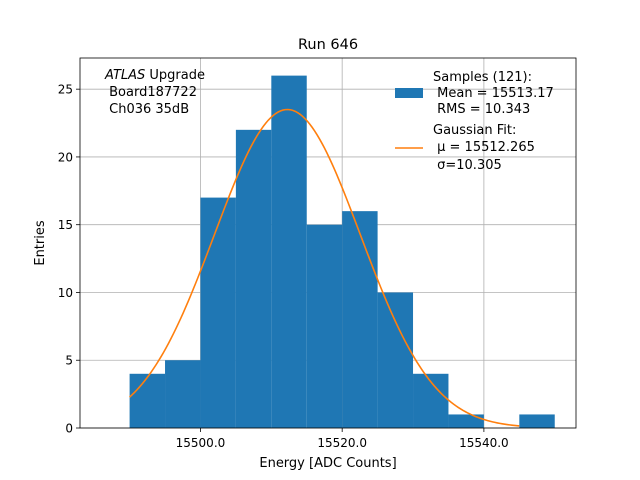  Describe the element at coordinates (342, 443) in the screenshot. I see `x-tick-label: 15520.0` at that location.